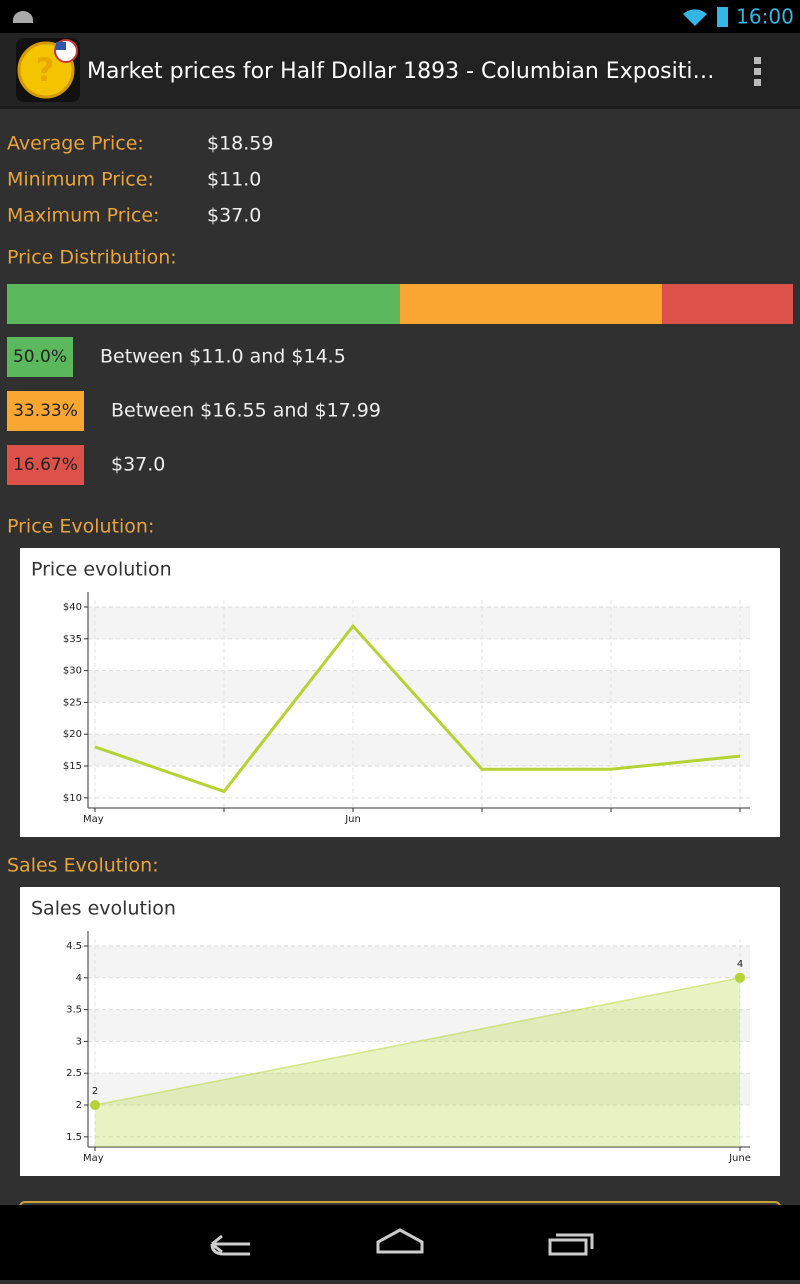  I want to click on android-icon, so click(23, 17).